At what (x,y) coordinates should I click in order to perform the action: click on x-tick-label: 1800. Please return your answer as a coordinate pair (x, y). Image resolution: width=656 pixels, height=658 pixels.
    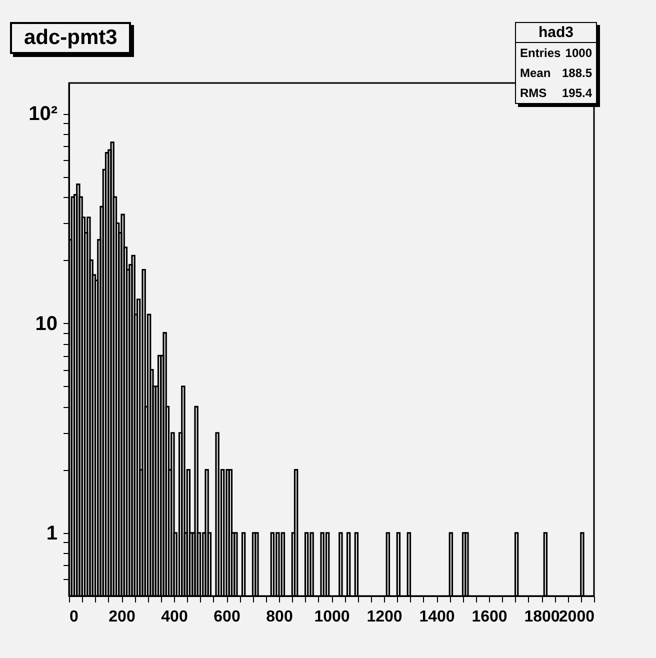
    Looking at the image, I should click on (542, 617).